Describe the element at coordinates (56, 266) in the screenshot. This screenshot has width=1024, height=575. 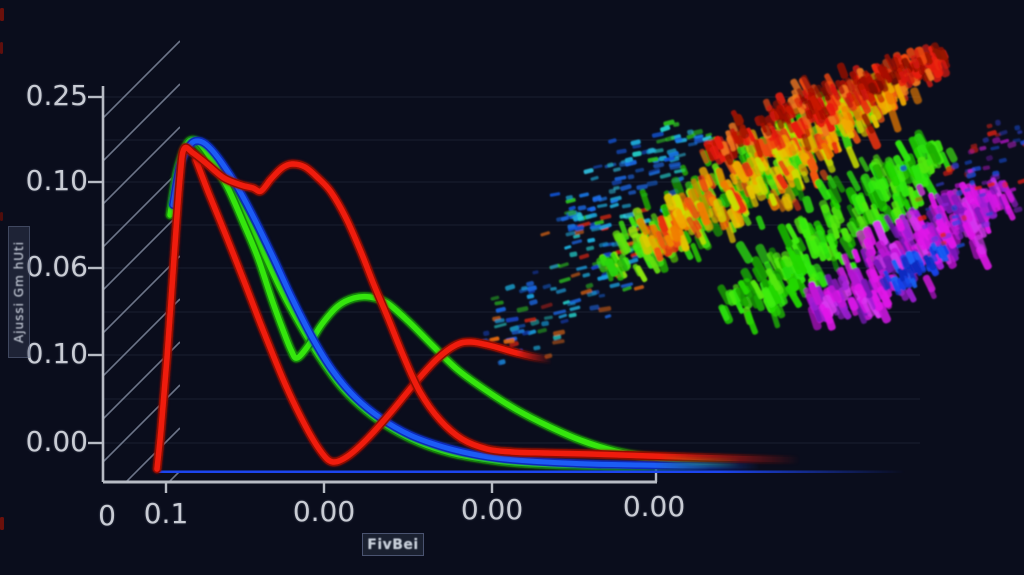
I see `y-tick-label-2: 0.06` at that location.